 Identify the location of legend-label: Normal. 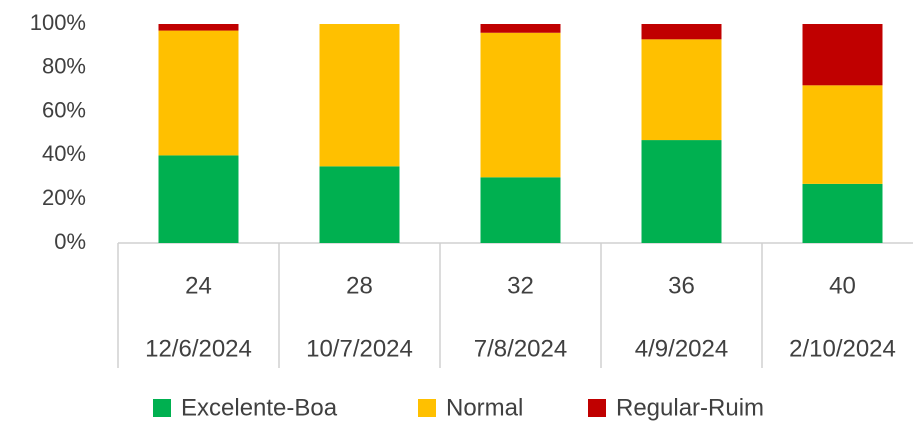
(484, 407).